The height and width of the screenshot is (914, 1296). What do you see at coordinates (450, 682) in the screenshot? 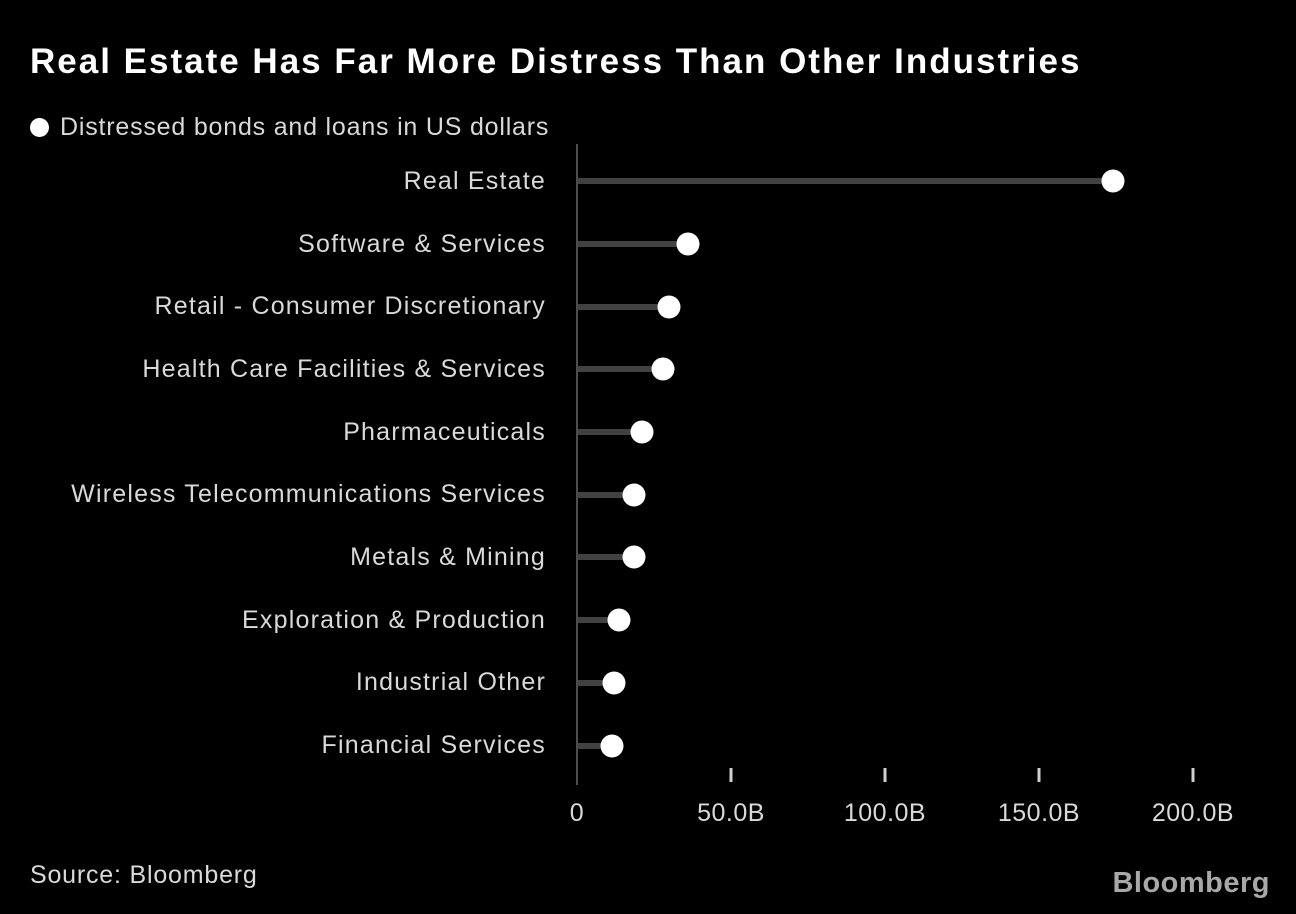
I see `category-label: Industrial Other` at bounding box center [450, 682].